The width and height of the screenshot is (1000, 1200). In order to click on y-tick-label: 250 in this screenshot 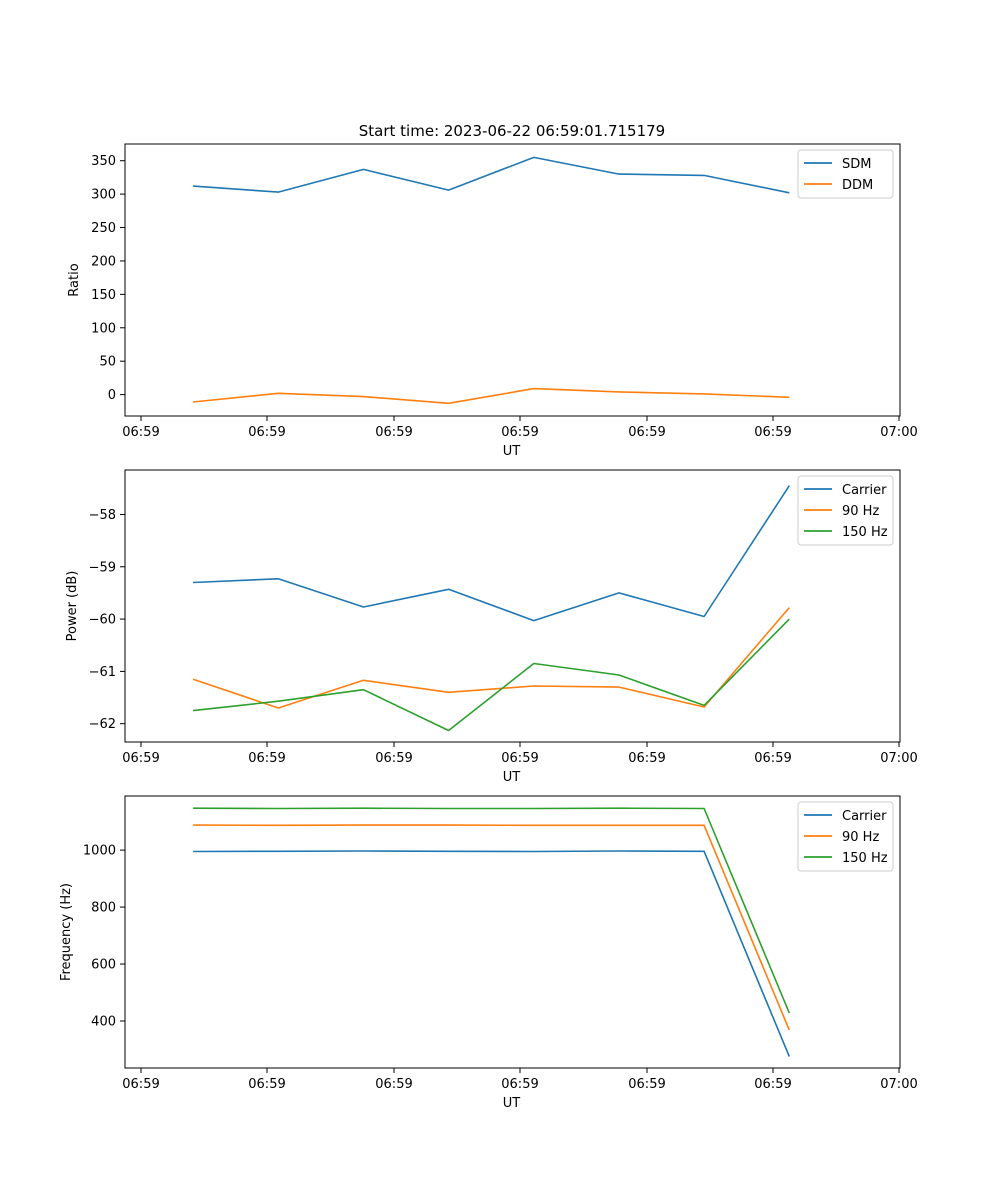, I will do `click(103, 228)`.